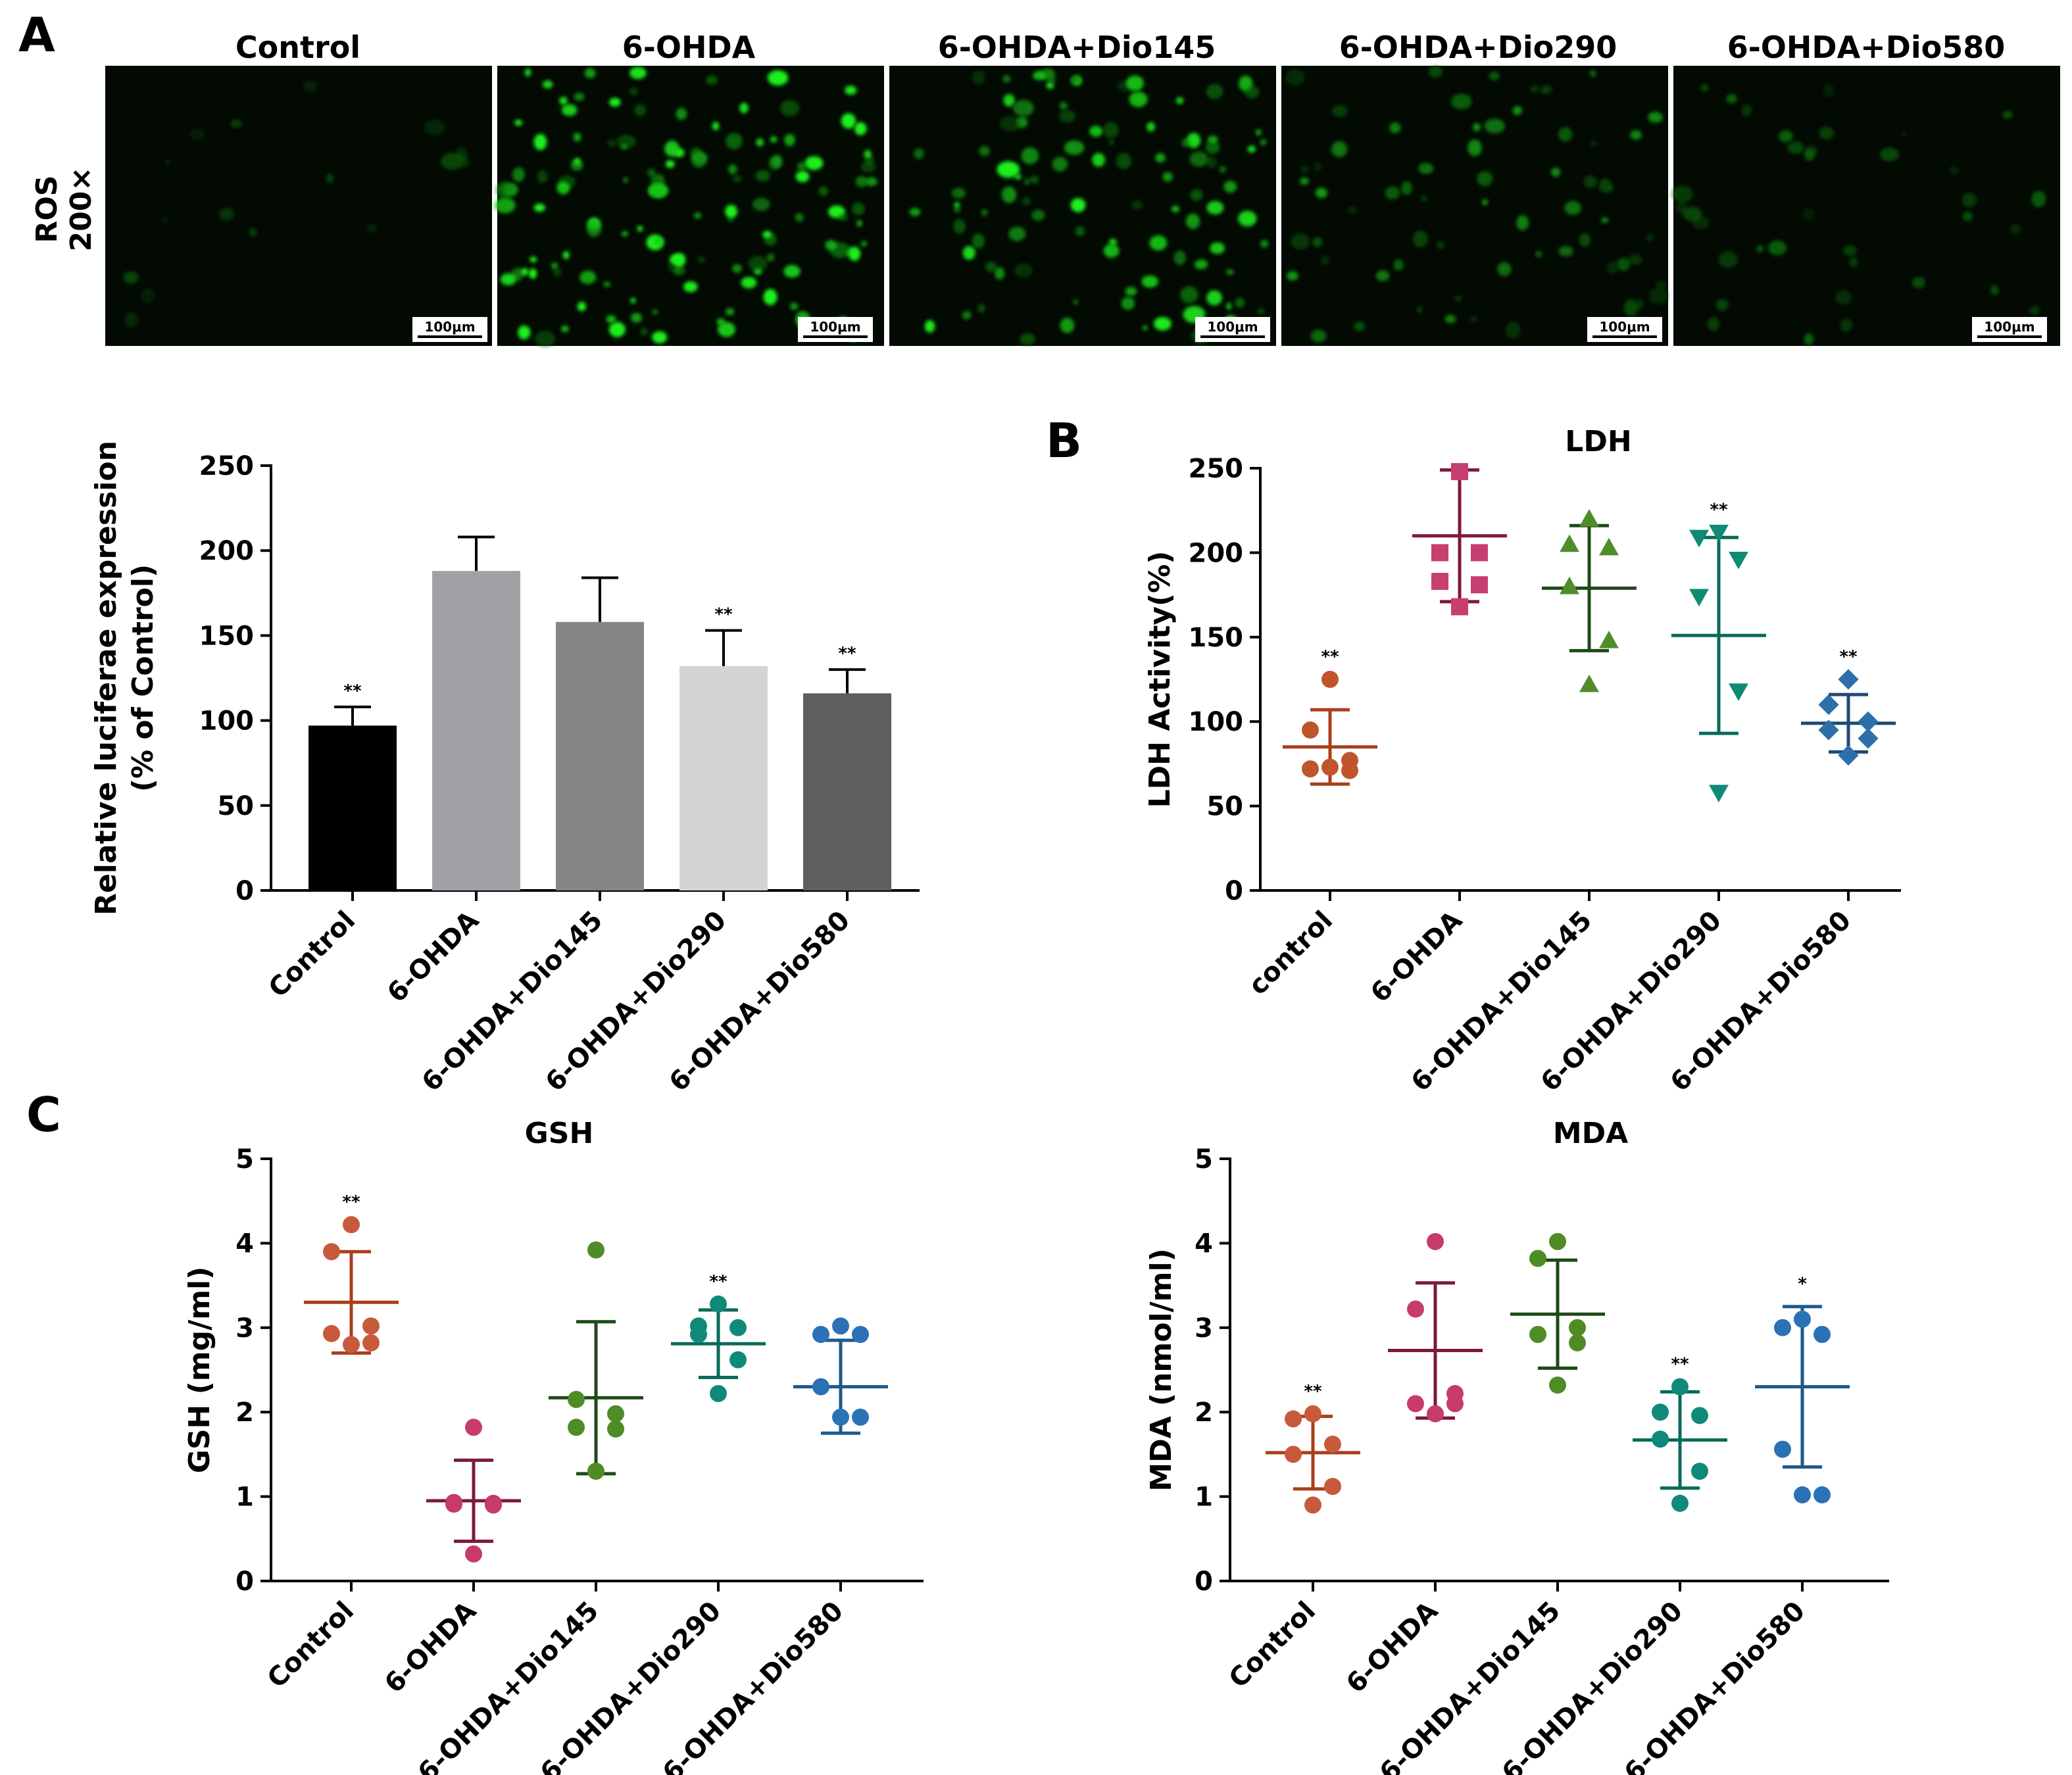 This screenshot has height=1775, width=2072. I want to click on mda-category-label: Control, so click(1272, 1645).